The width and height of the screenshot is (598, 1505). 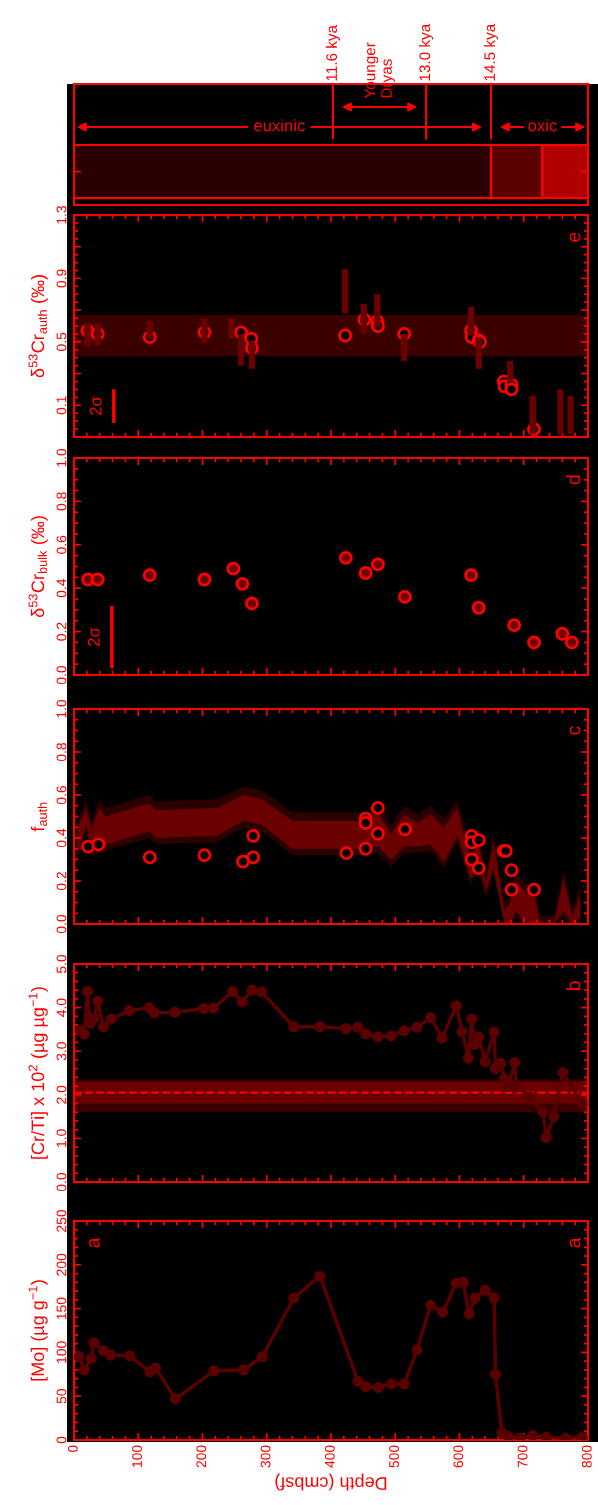 What do you see at coordinates (61, 1440) in the screenshot?
I see `y-tick-label: 0` at bounding box center [61, 1440].